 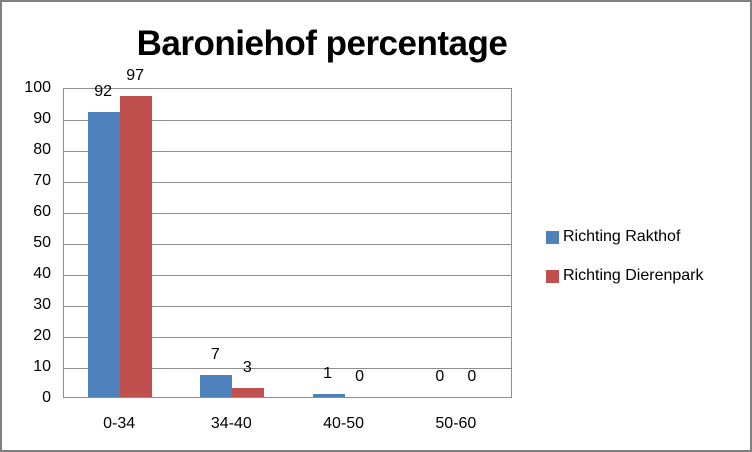 What do you see at coordinates (247, 367) in the screenshot?
I see `bar-value-label: 3` at bounding box center [247, 367].